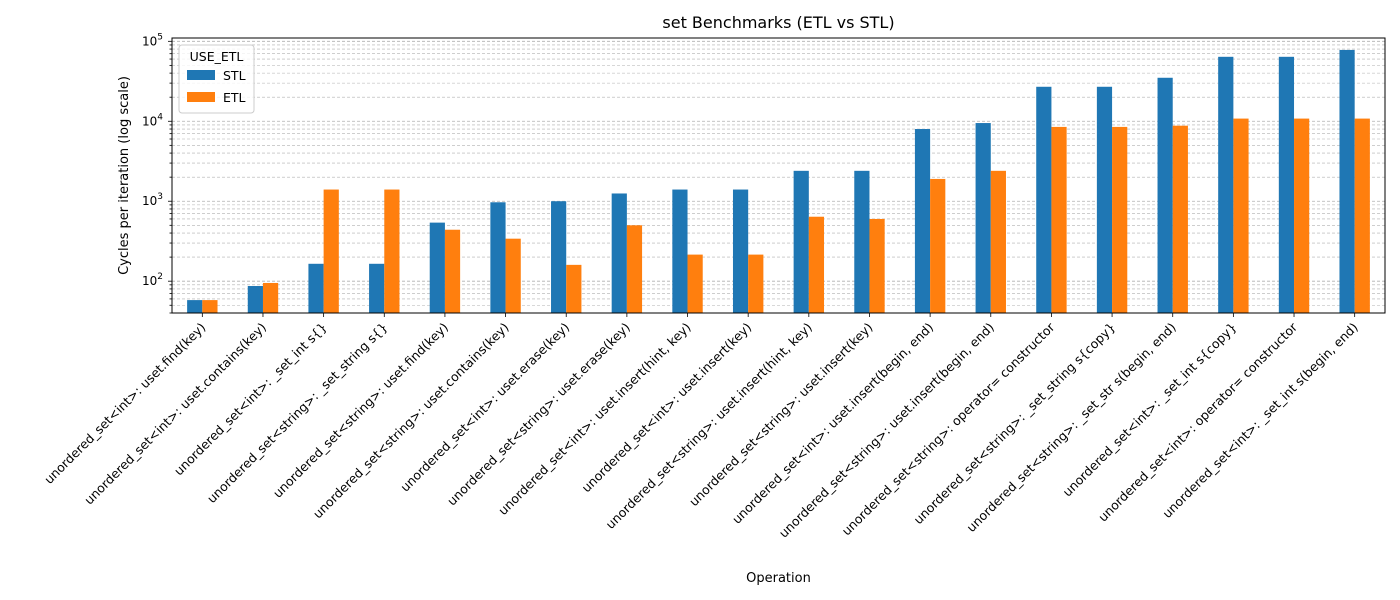  What do you see at coordinates (234, 75) in the screenshot?
I see `legend-label-stl: STL` at bounding box center [234, 75].